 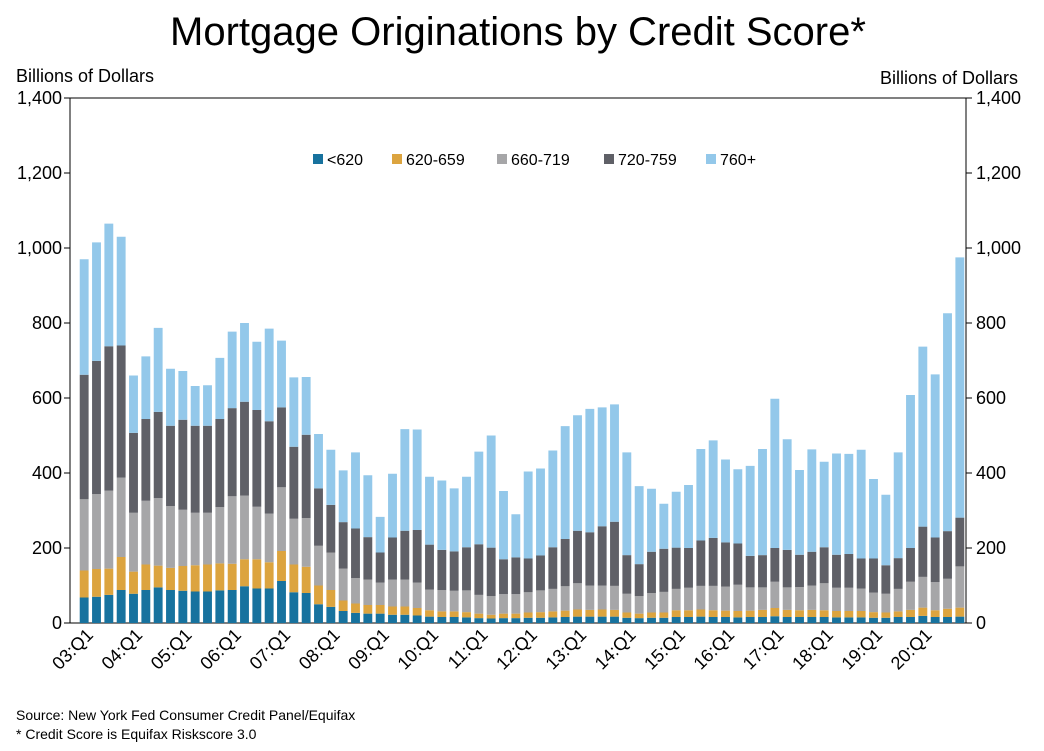 I want to click on bar-segment-0-18-Q2, so click(x=836, y=620).